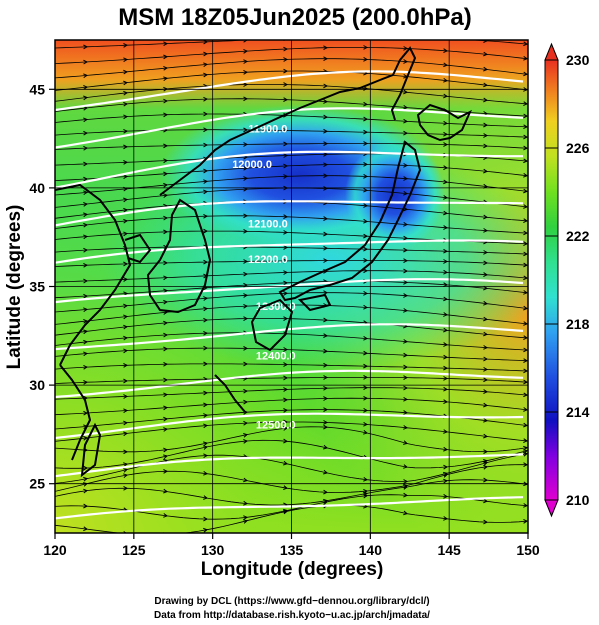 Image resolution: width=599 pixels, height=625 pixels. Describe the element at coordinates (138, 248) in the screenshot. I see `coastline-shandong` at that location.